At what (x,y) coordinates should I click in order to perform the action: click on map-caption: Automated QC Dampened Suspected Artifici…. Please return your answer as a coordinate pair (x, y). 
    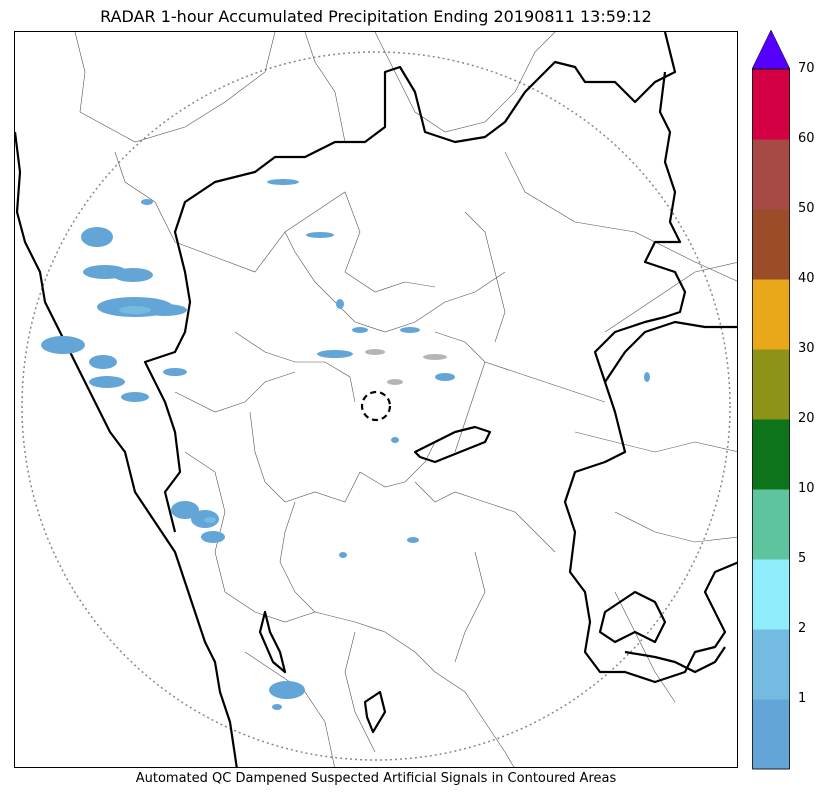
    Looking at the image, I should click on (376, 778).